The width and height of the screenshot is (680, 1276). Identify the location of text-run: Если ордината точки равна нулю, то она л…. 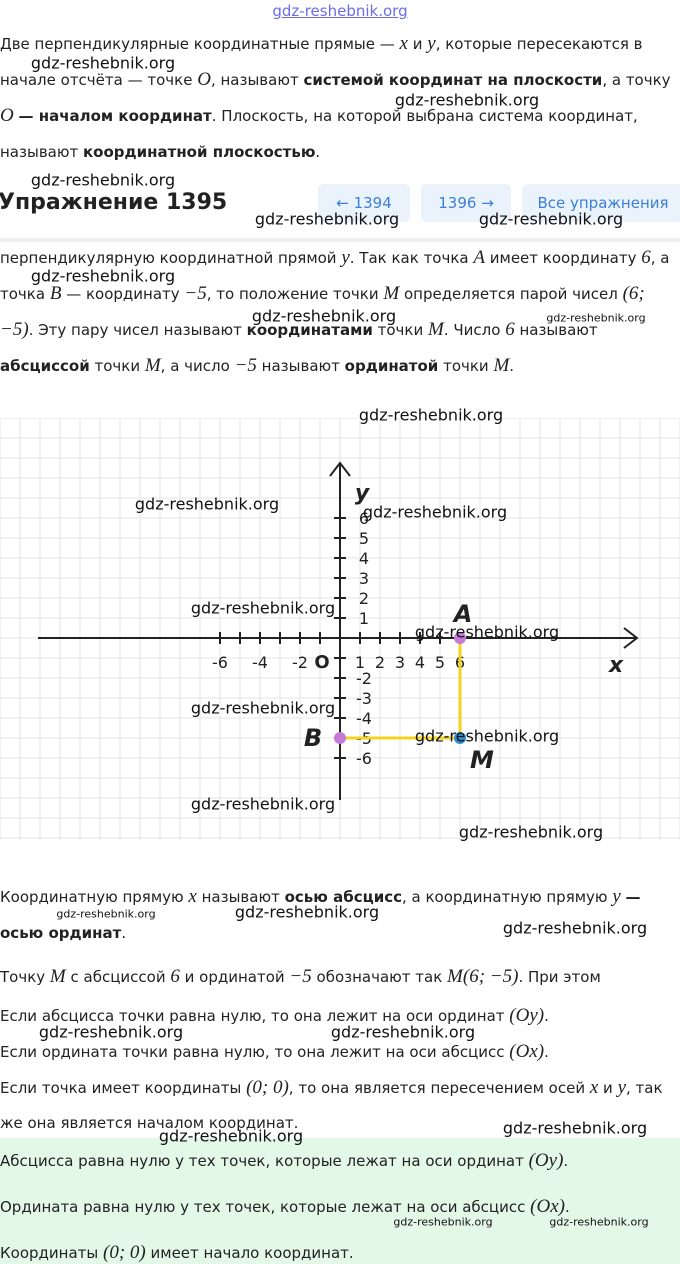
(255, 1052).